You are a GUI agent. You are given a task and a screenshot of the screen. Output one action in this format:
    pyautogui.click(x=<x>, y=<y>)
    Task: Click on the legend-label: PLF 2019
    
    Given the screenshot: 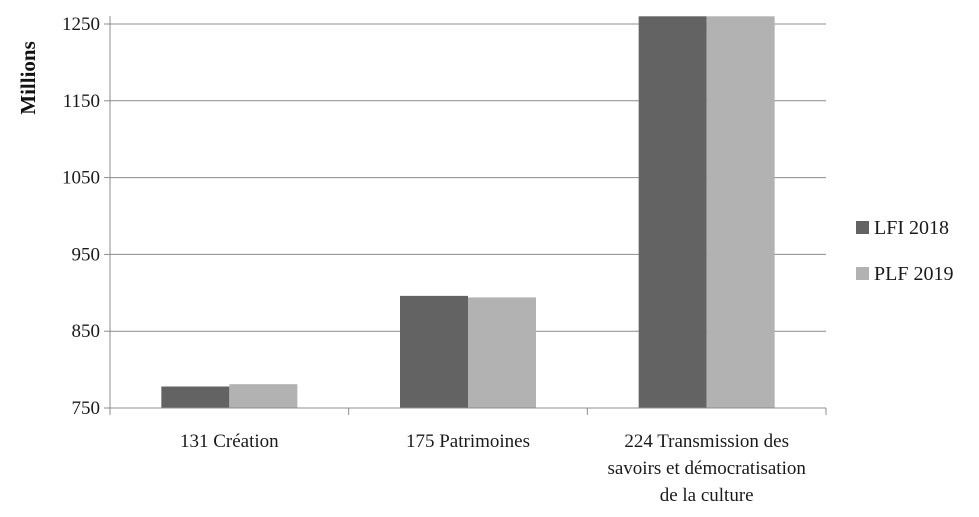 What is the action you would take?
    pyautogui.click(x=913, y=274)
    